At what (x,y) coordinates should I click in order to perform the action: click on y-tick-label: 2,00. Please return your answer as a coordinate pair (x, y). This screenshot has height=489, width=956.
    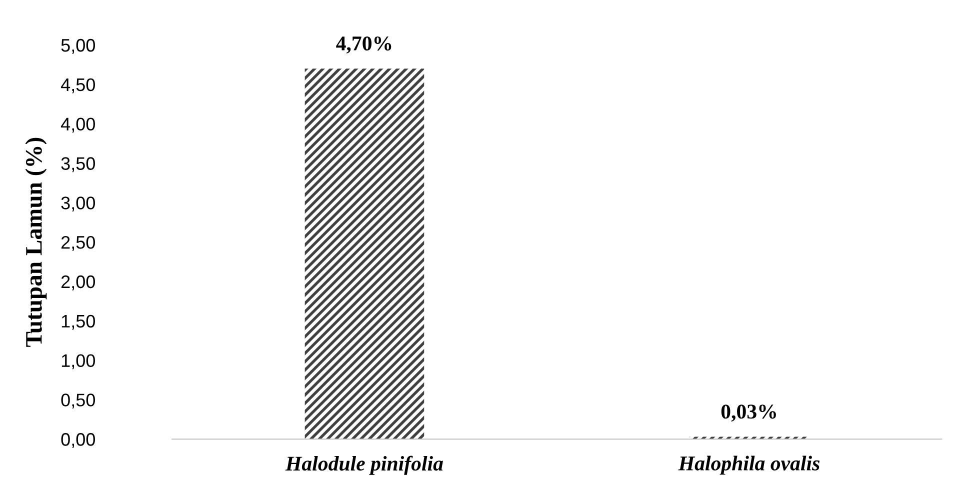
    Looking at the image, I should click on (78, 282).